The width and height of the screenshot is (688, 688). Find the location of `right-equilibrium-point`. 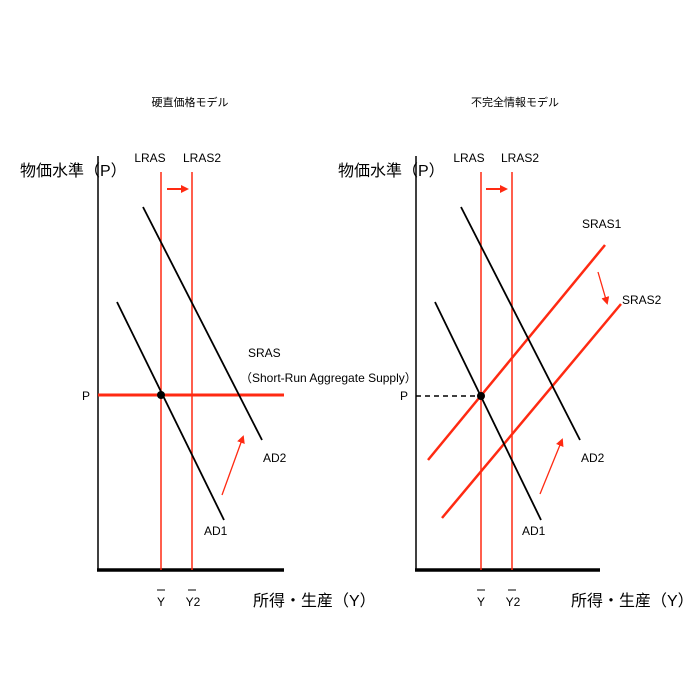

right-equilibrium-point is located at coordinates (481, 396).